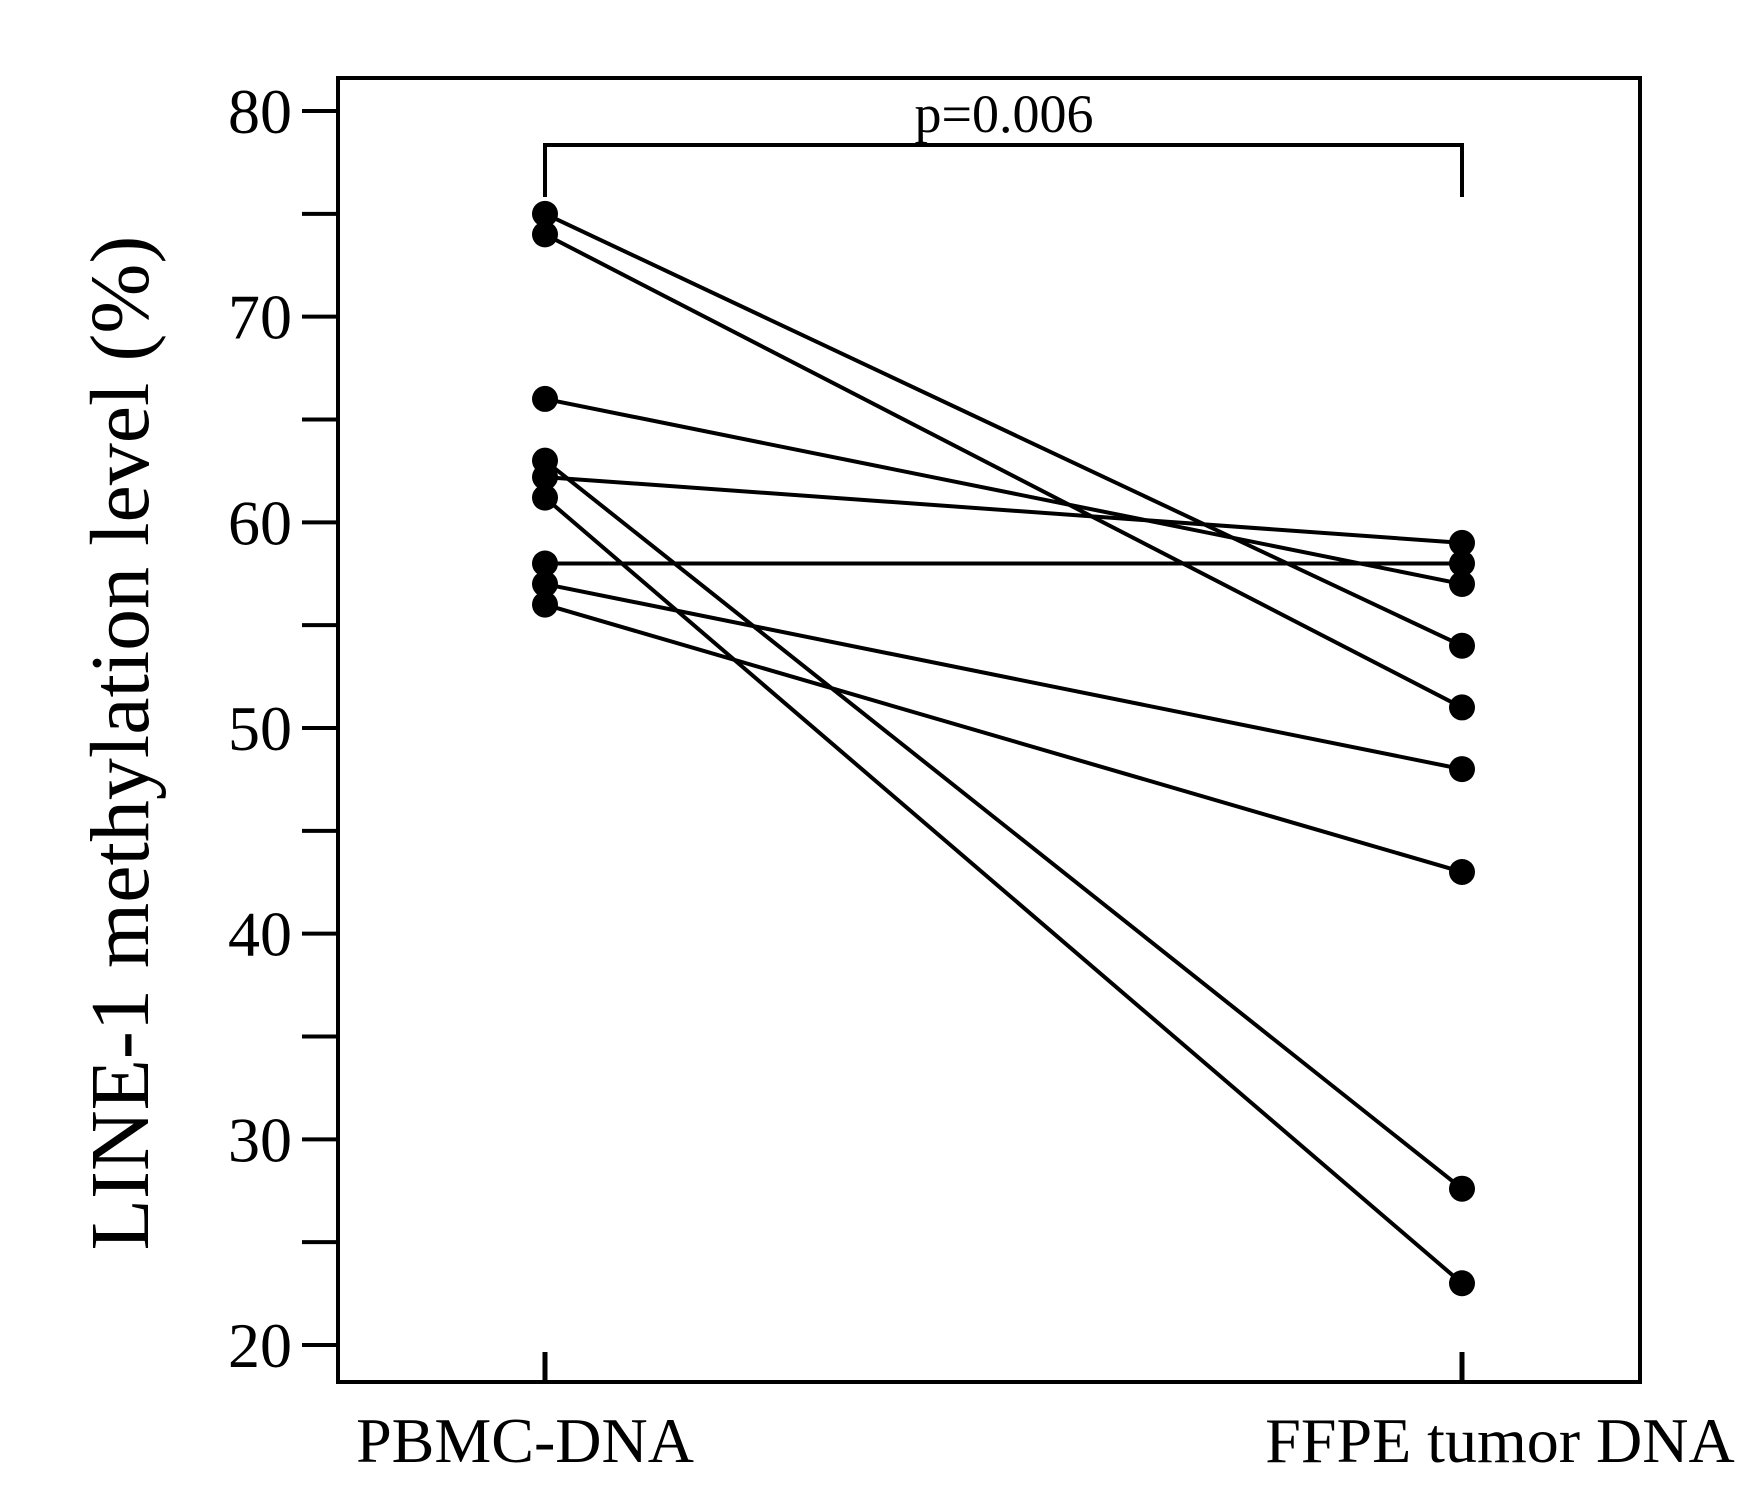  I want to click on p-value-label: p=0.006, so click(1004, 114).